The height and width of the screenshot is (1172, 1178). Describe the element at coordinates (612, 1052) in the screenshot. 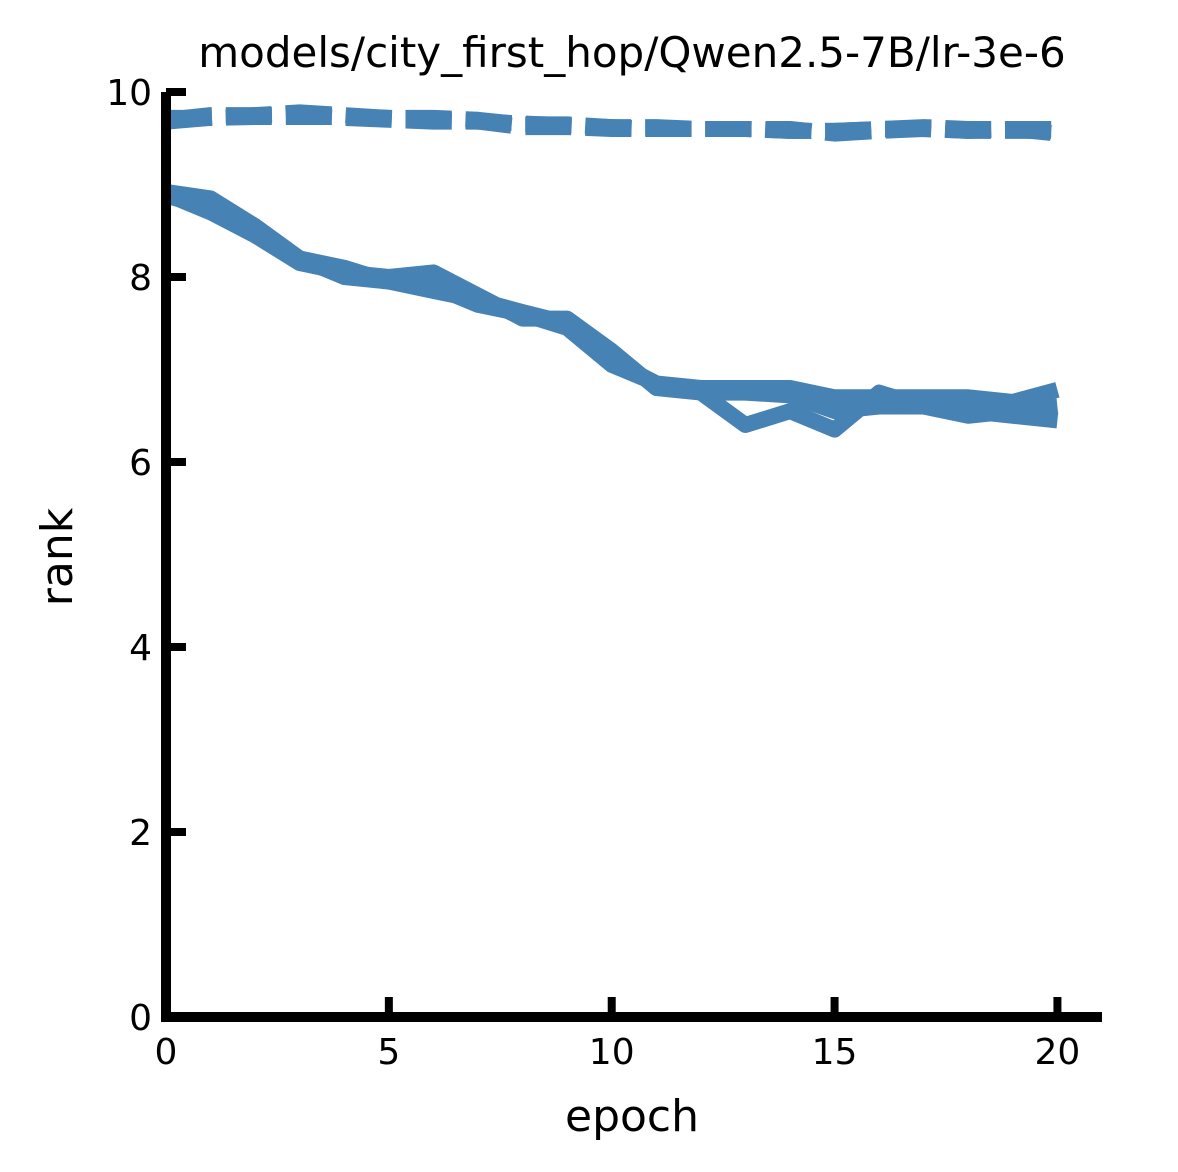

I see `x-tick-label-10: 10` at that location.